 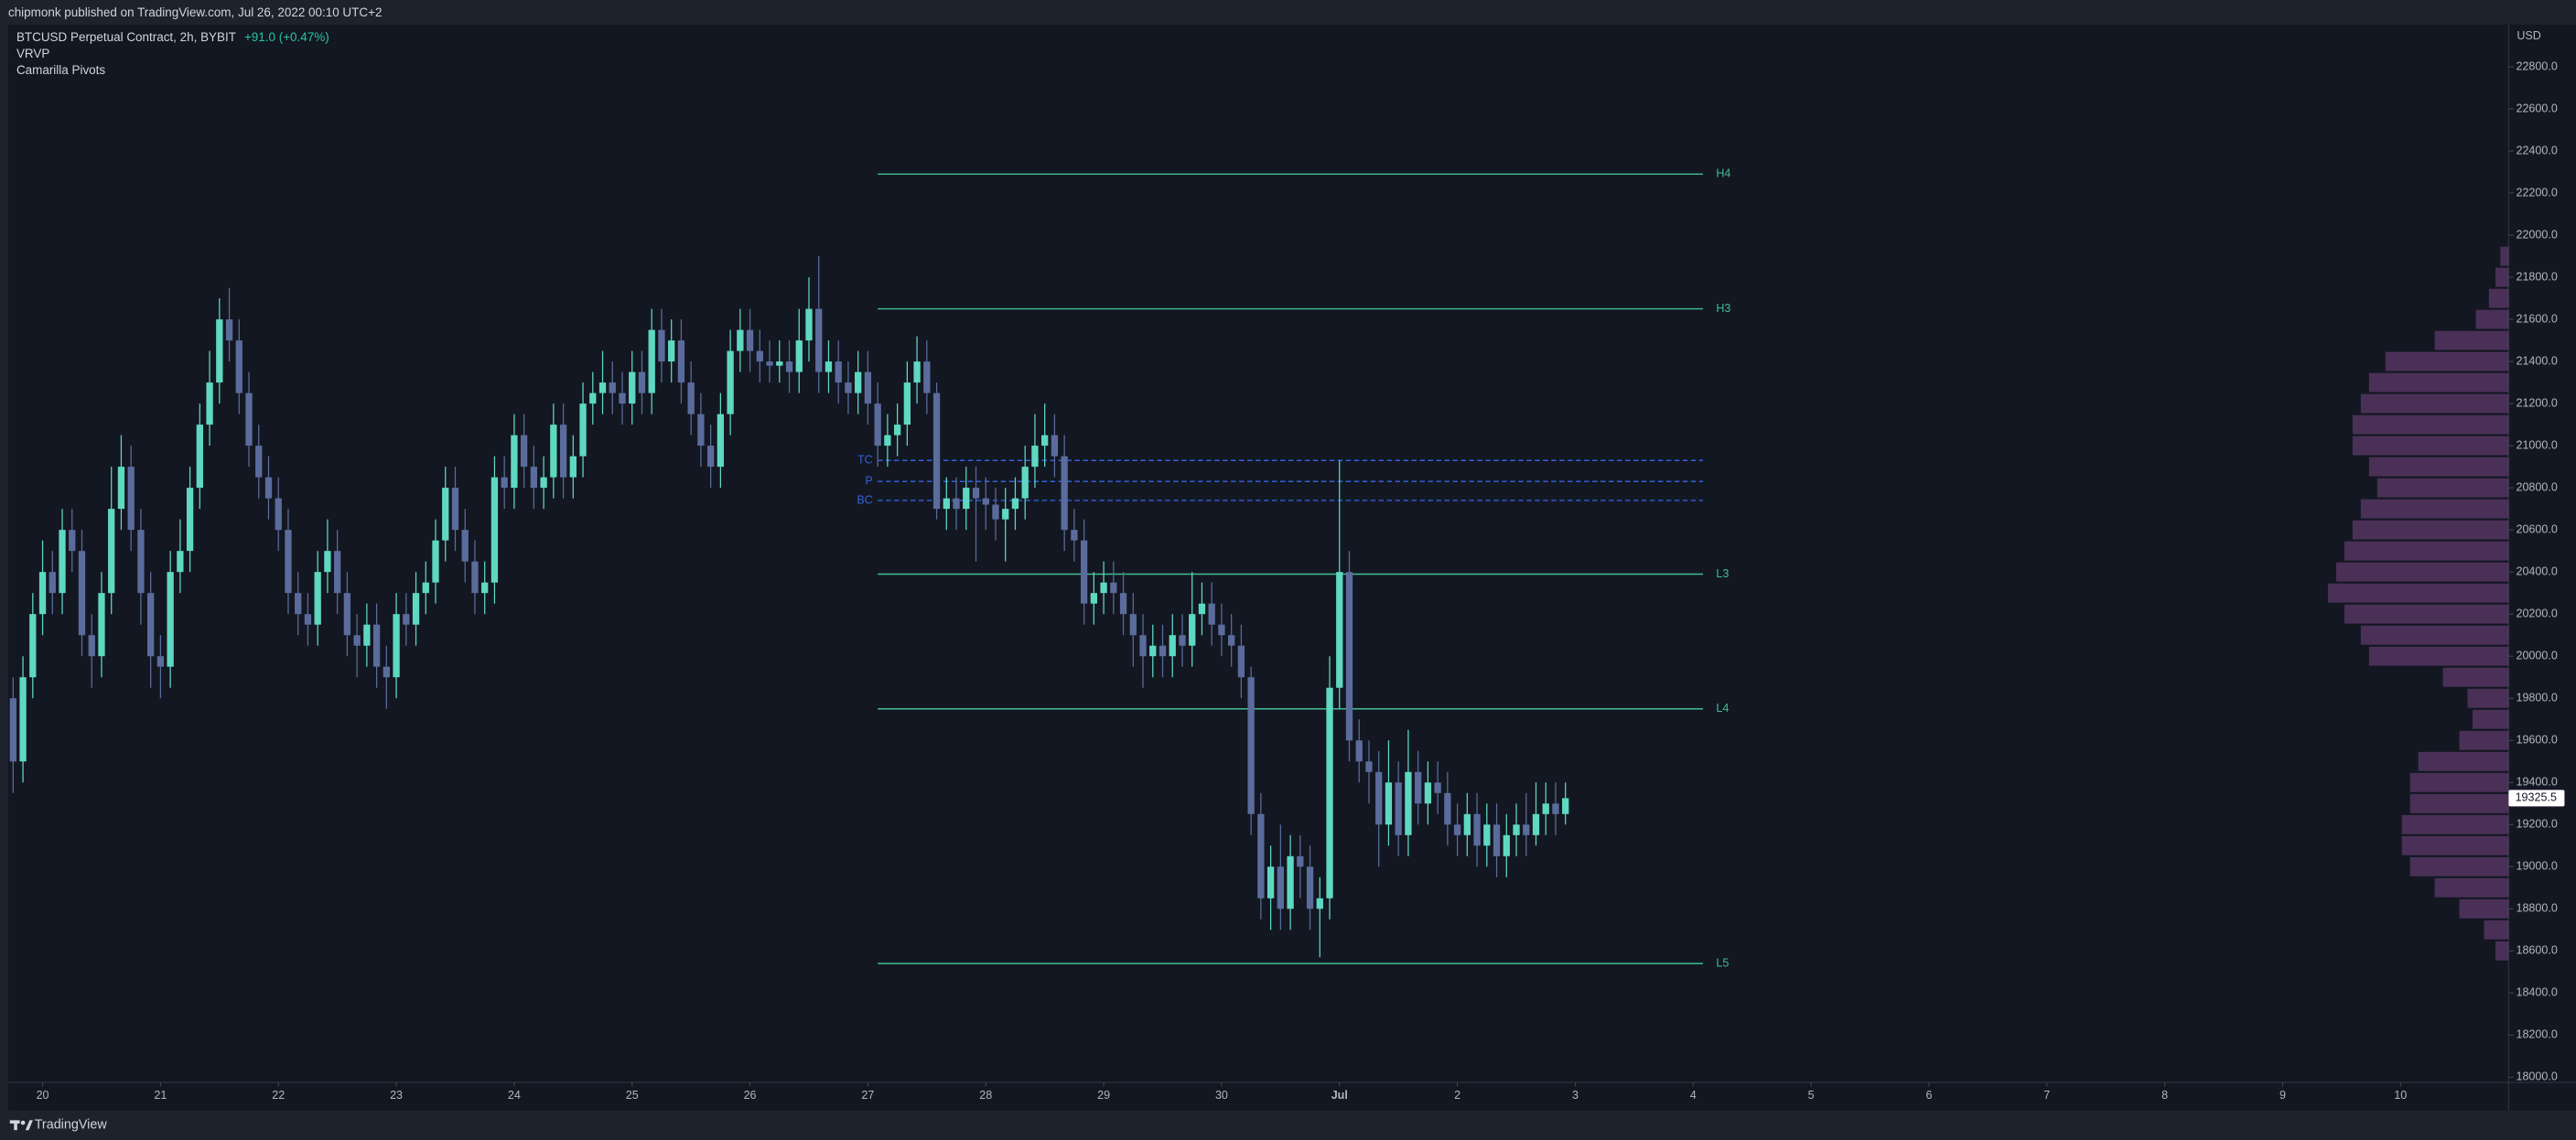 I want to click on y-tick-label: 20400.0, so click(x=2536, y=571).